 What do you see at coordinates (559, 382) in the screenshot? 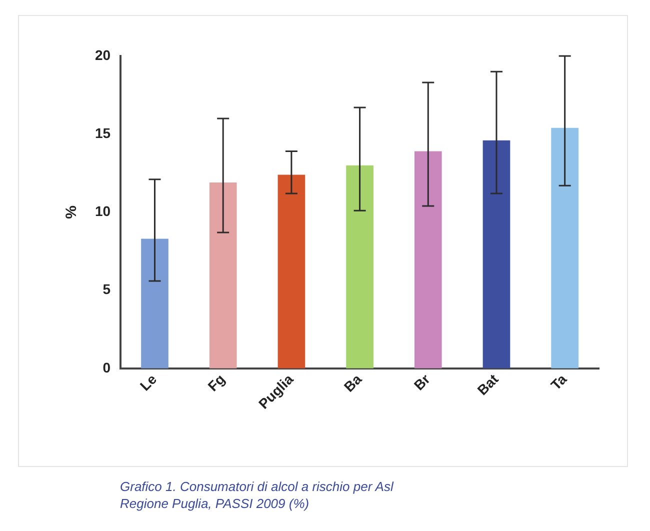
I see `x-tick-label: Ta` at bounding box center [559, 382].